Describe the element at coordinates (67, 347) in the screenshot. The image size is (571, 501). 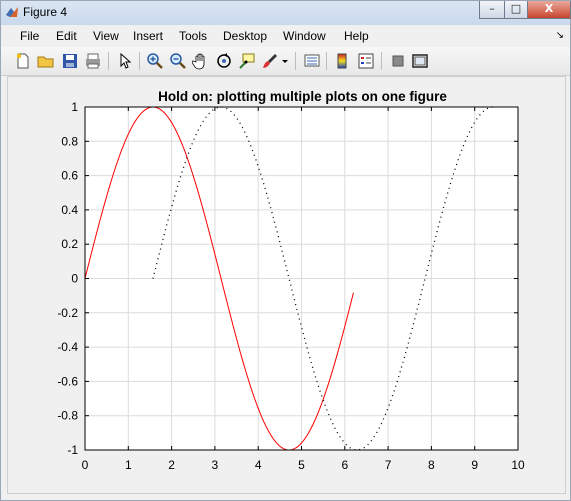
I see `y-tick-label: -0.4` at that location.